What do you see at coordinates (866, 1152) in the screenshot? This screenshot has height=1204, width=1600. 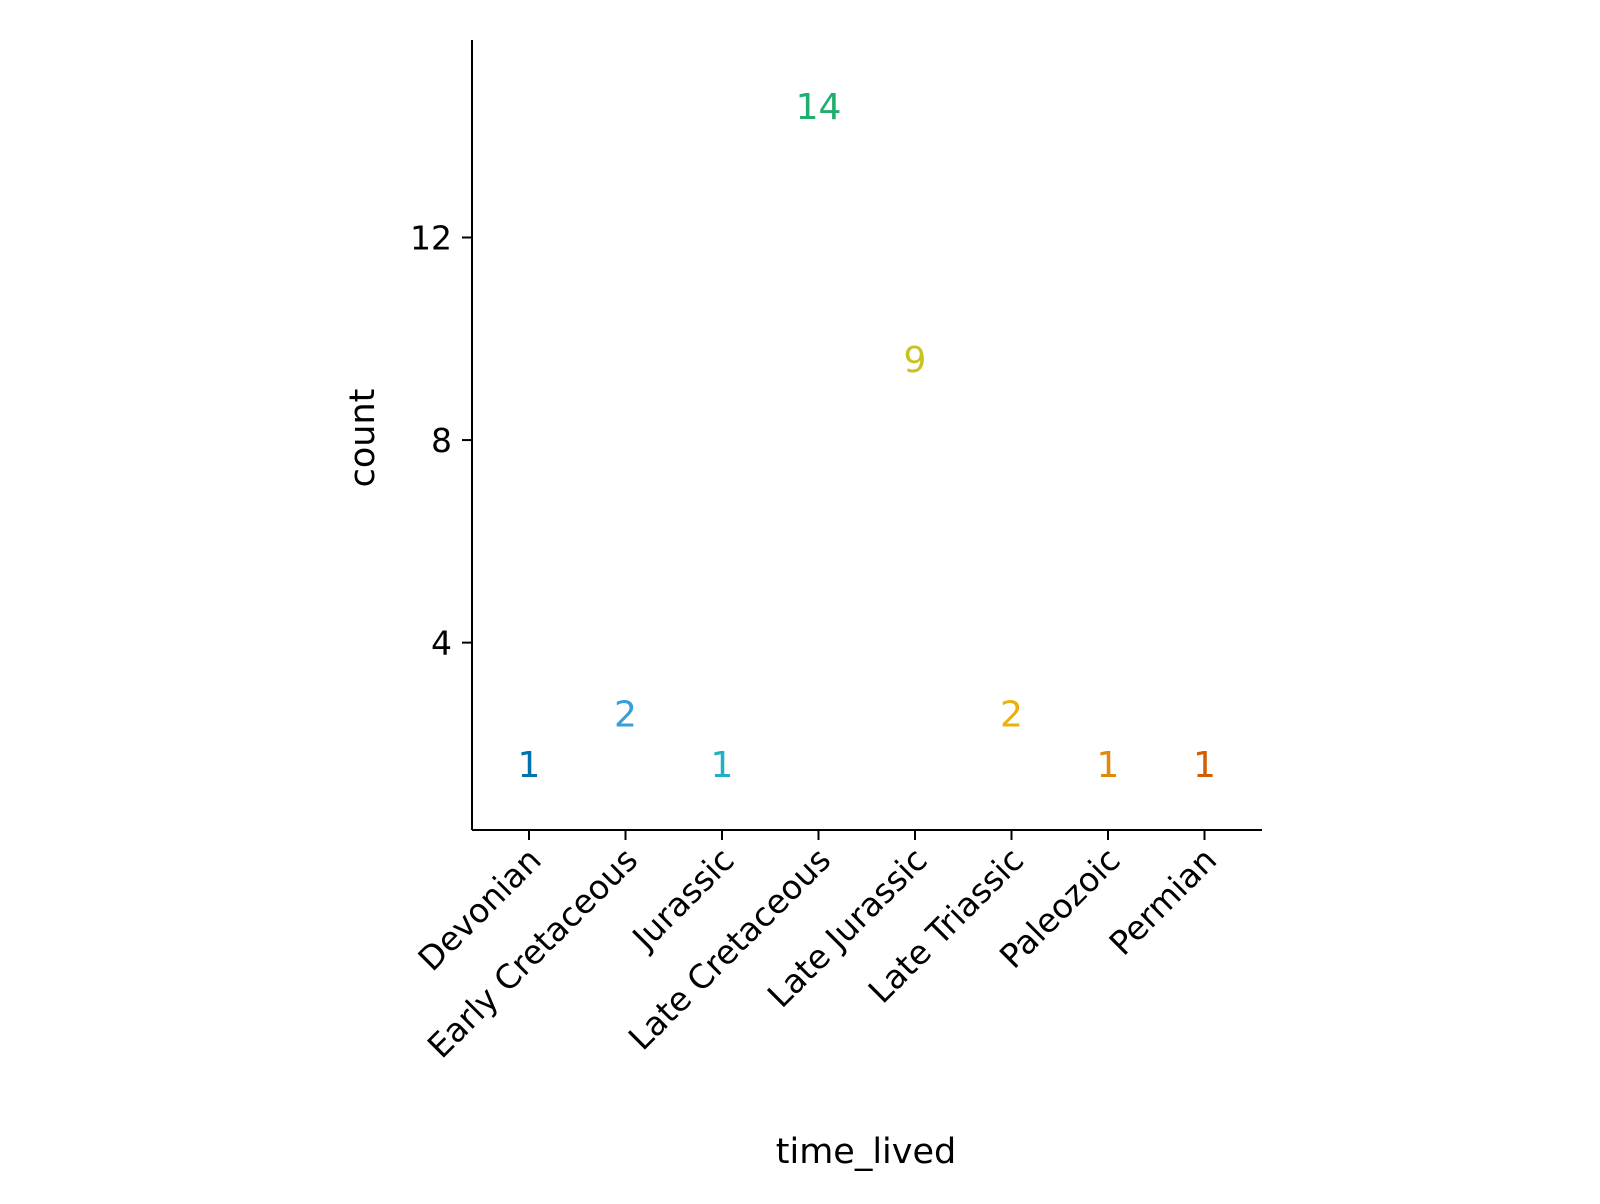 I see `x-axis-title: time_lived` at bounding box center [866, 1152].